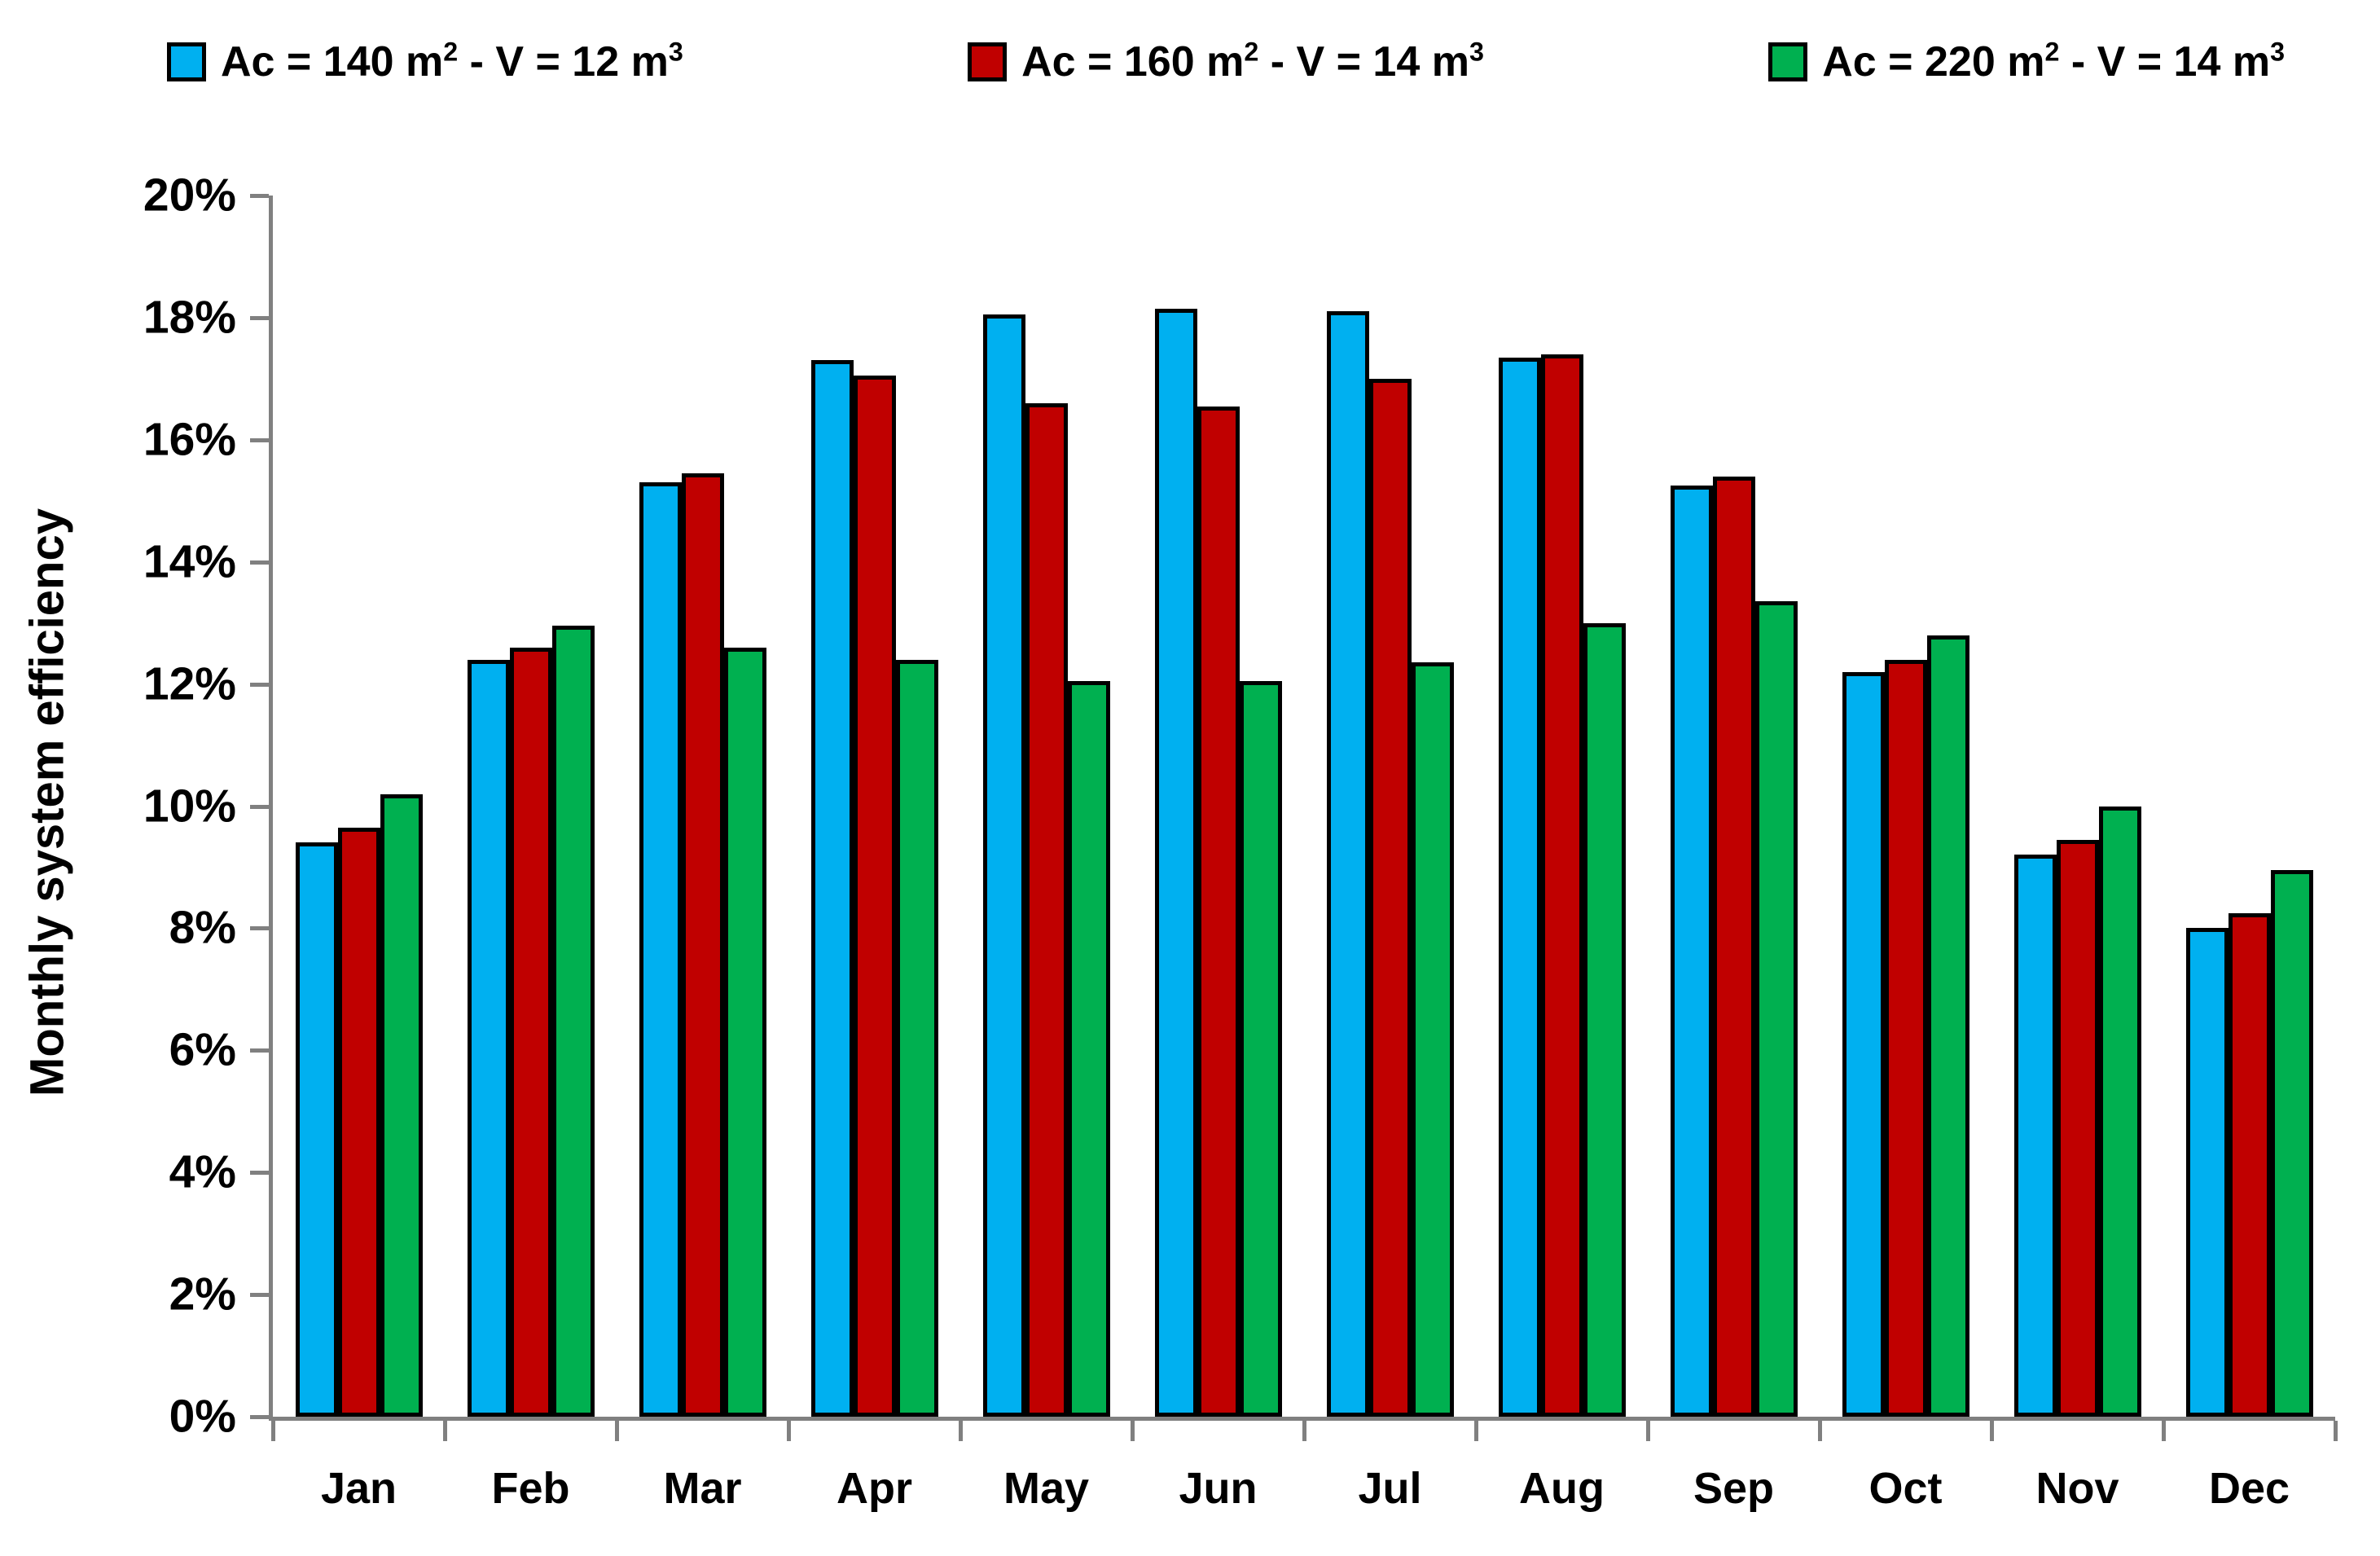  Describe the element at coordinates (875, 896) in the screenshot. I see `bar-series1-apr` at that location.